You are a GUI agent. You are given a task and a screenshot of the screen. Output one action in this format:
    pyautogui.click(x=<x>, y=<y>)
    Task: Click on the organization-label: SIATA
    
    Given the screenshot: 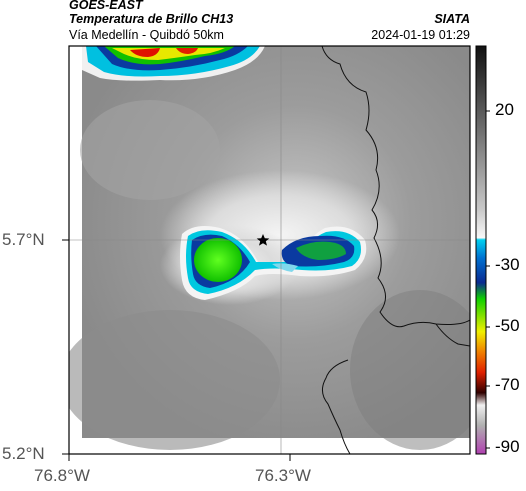 What is the action you would take?
    pyautogui.click(x=452, y=19)
    